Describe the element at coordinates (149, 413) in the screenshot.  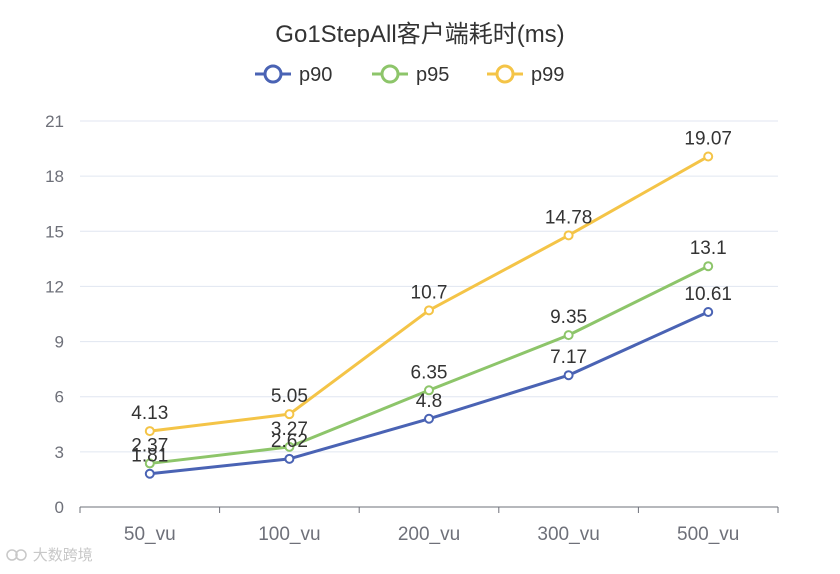
I see `data-label-p99: 4.13` at that location.